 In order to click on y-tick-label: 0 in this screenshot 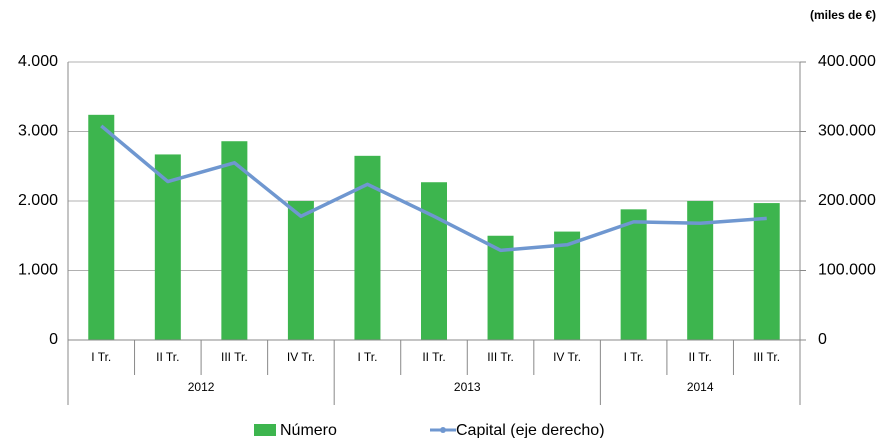, I will do `click(53, 339)`.